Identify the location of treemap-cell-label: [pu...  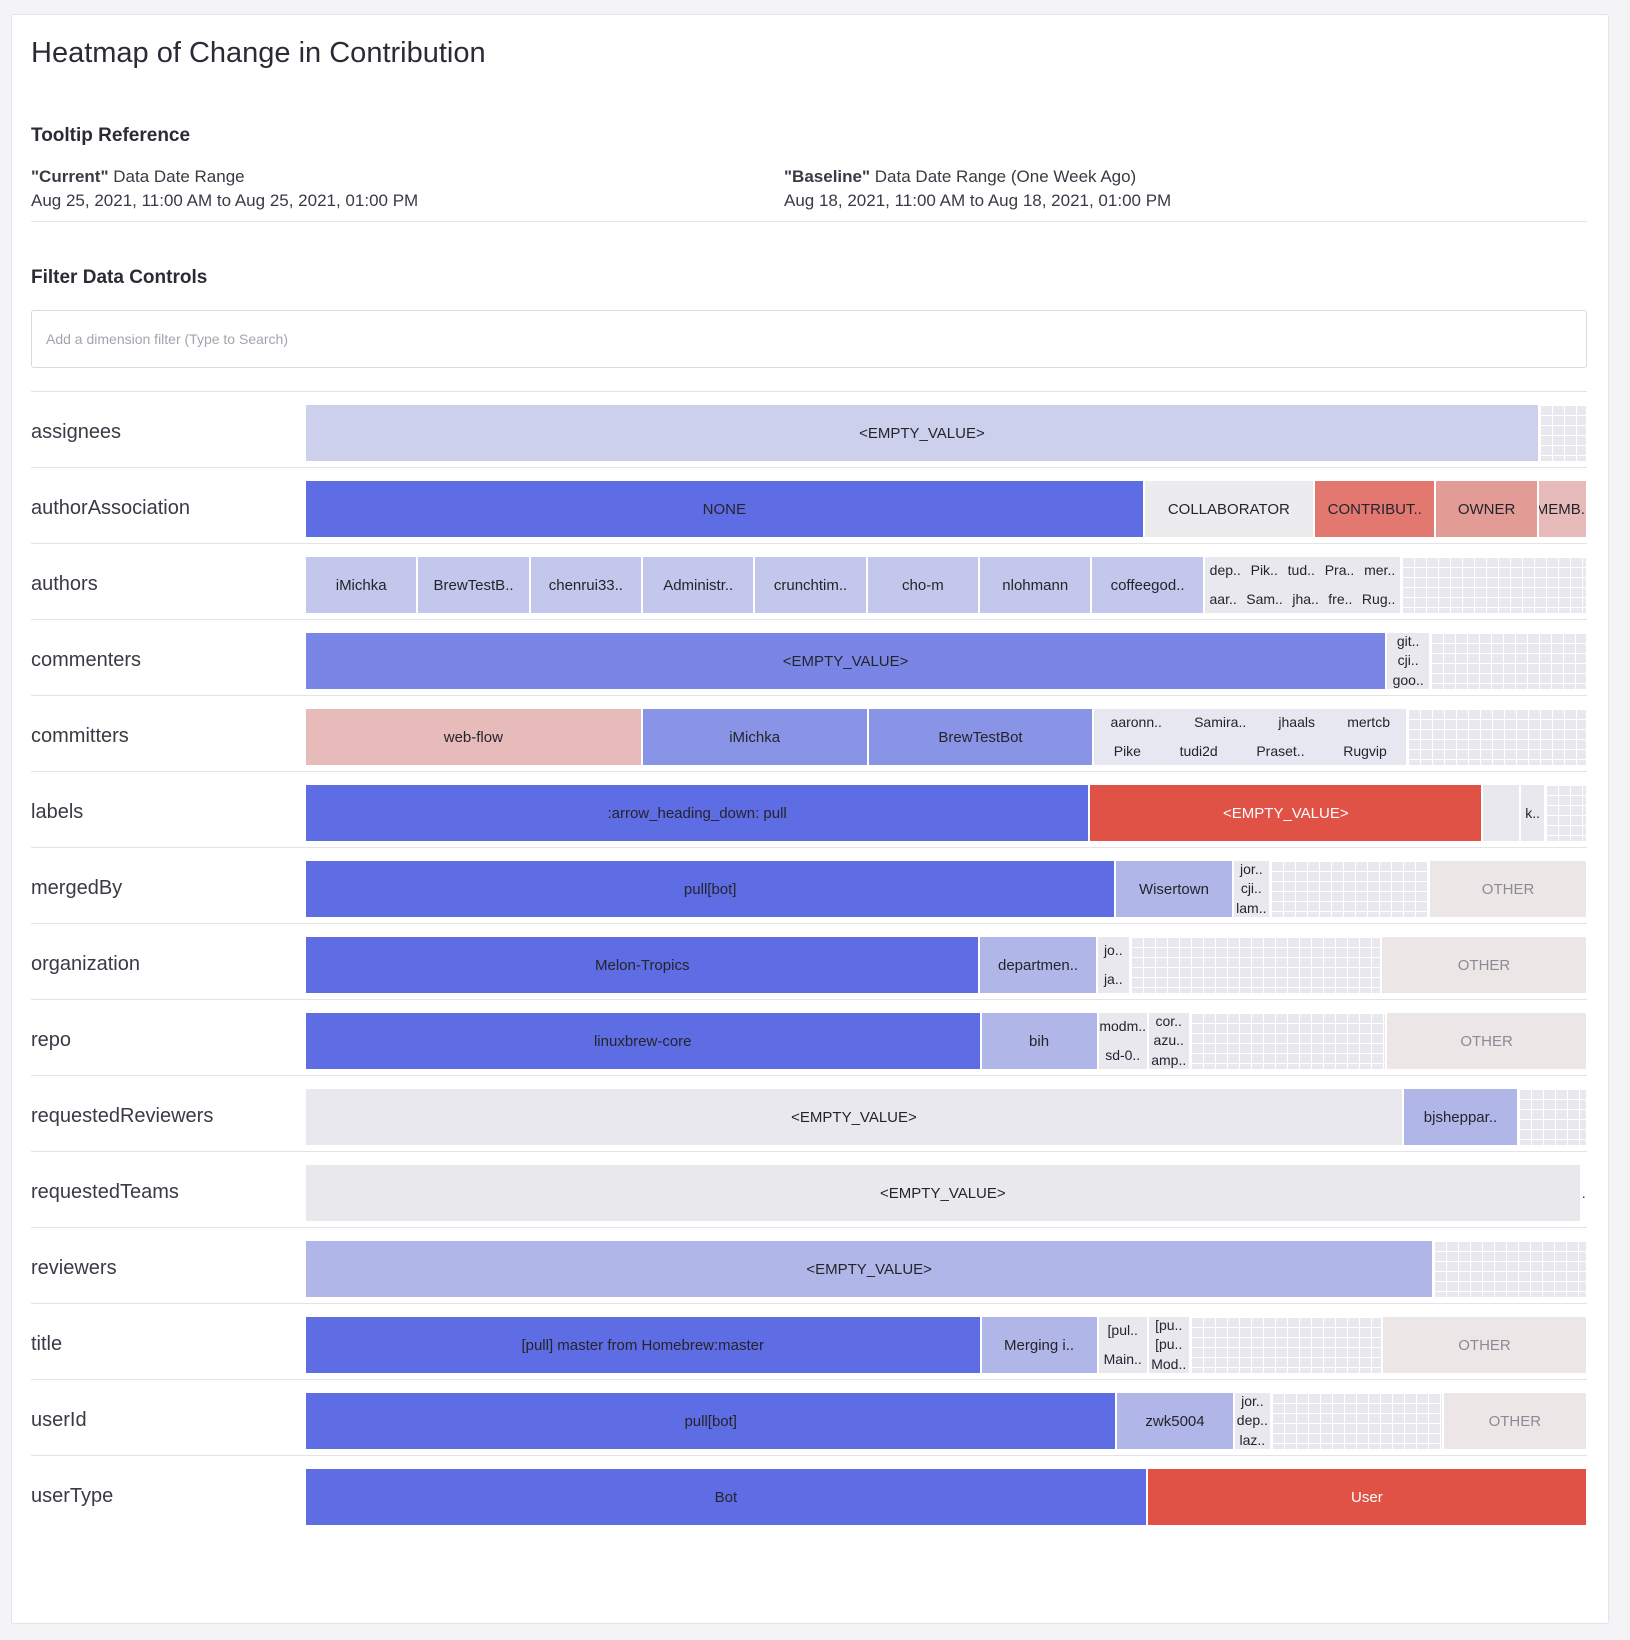
(1169, 1325).